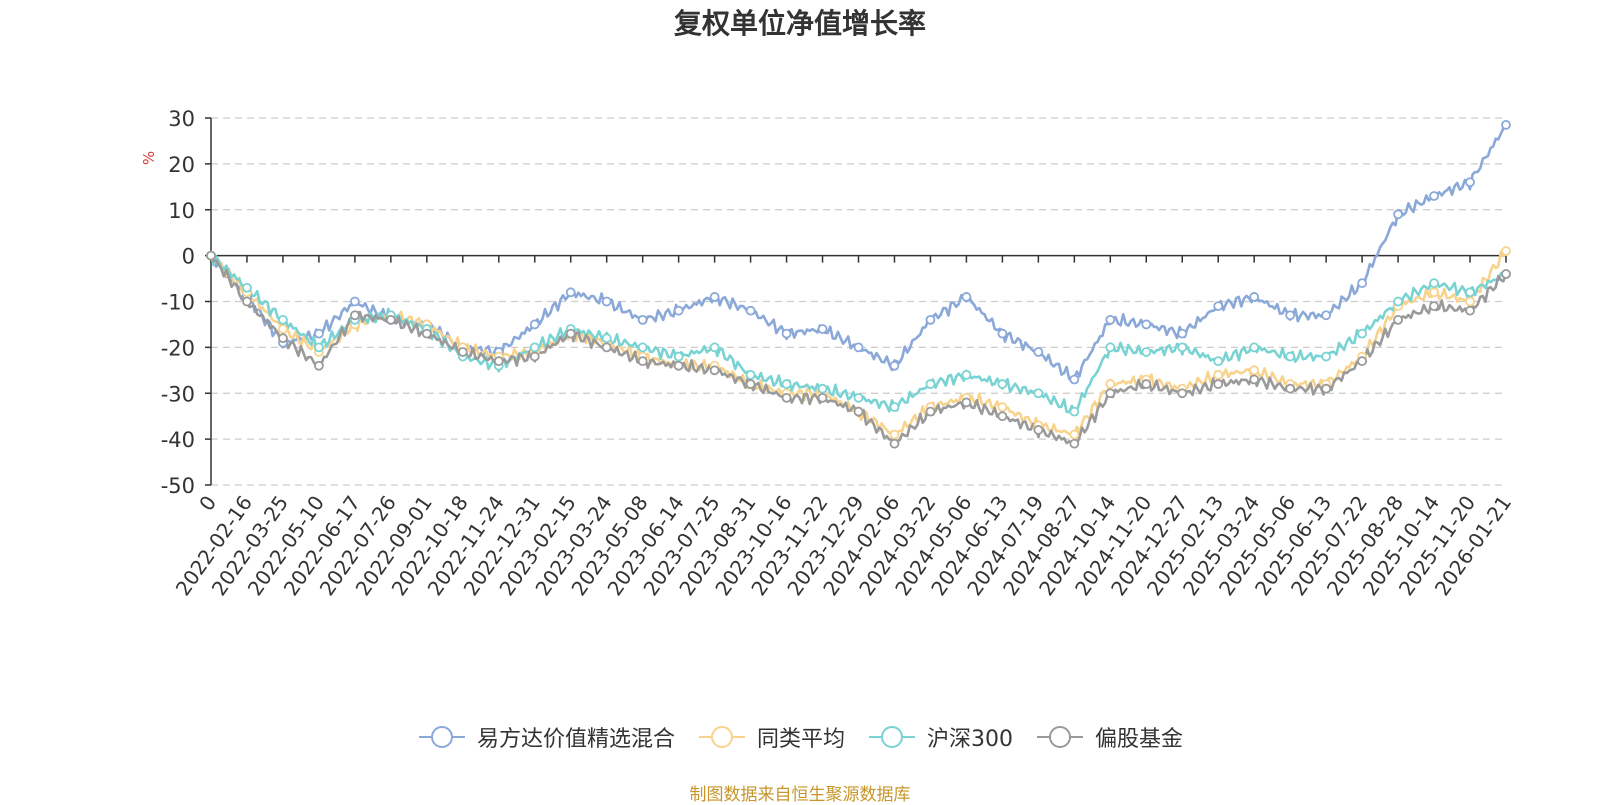 Image resolution: width=1600 pixels, height=805 pixels. I want to click on legend: 易方达价值精选混合 同类平均 沪深300 偏股基金, so click(800, 737).